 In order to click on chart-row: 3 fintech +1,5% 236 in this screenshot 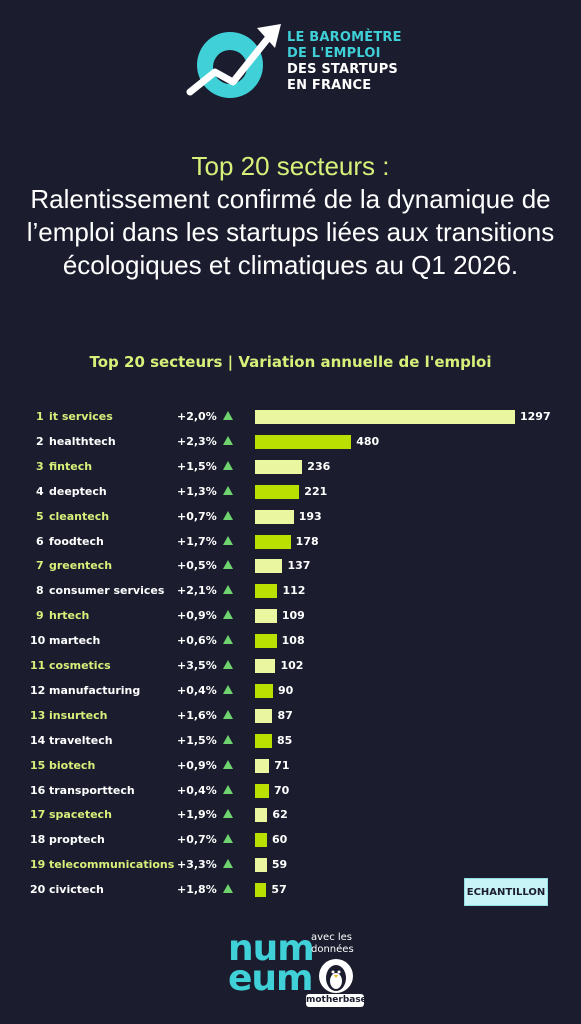, I will do `click(290, 467)`.